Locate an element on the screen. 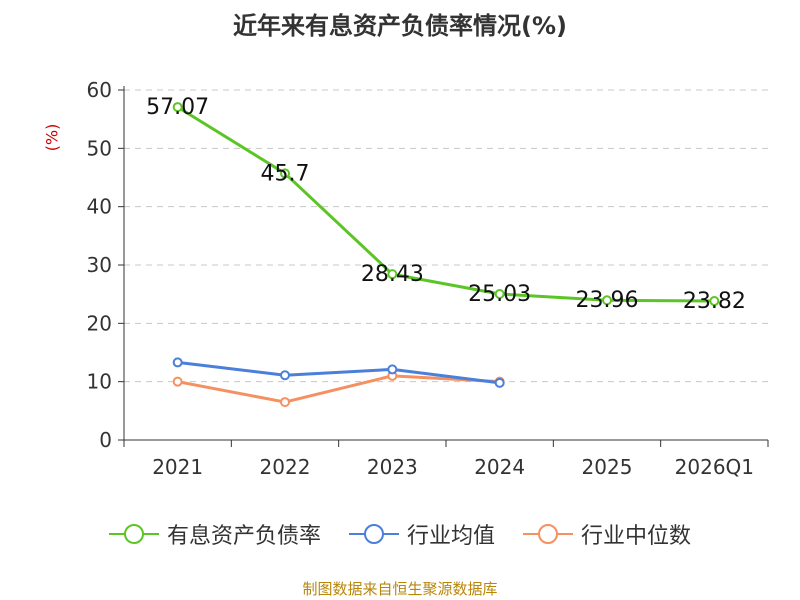 The height and width of the screenshot is (600, 800). legend-item-industry-median: 行业中位数 is located at coordinates (607, 534).